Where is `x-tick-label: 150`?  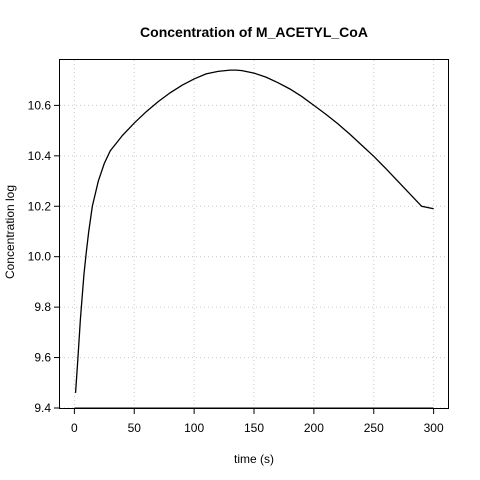 x-tick-label: 150 is located at coordinates (254, 428).